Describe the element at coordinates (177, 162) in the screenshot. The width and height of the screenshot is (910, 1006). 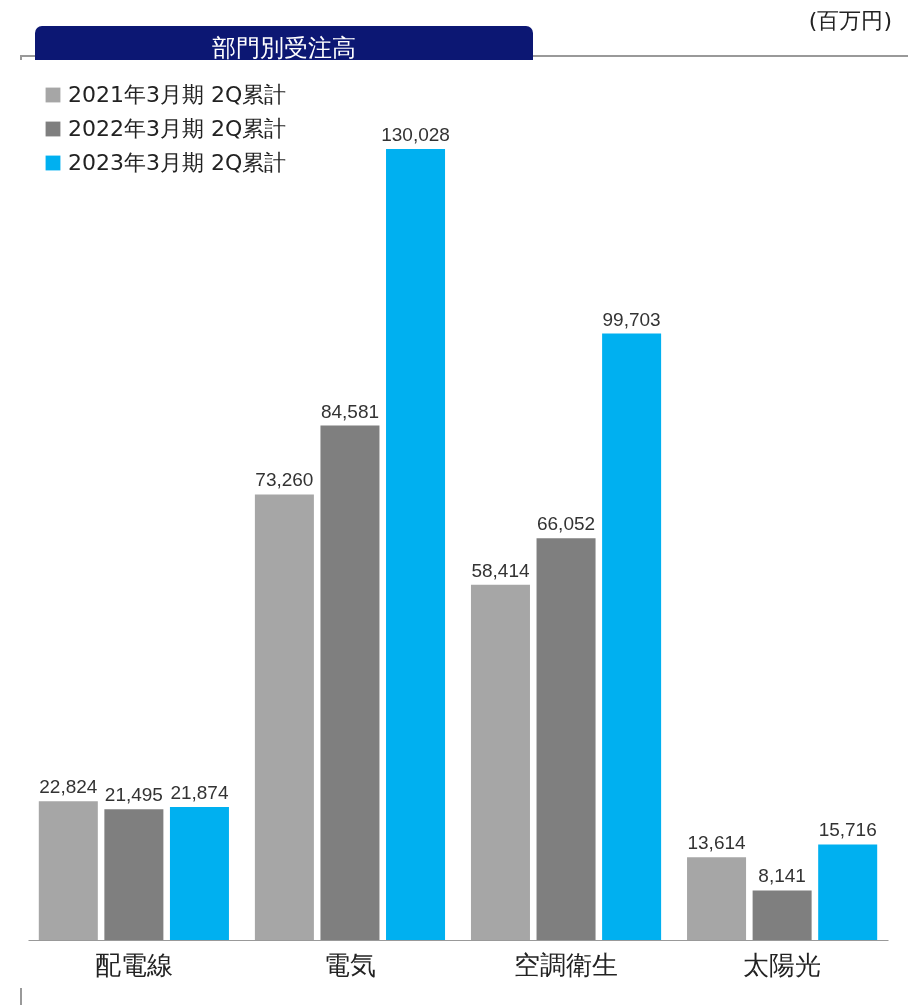
I see `legend-label: 2023年3月期 2Q累計` at that location.